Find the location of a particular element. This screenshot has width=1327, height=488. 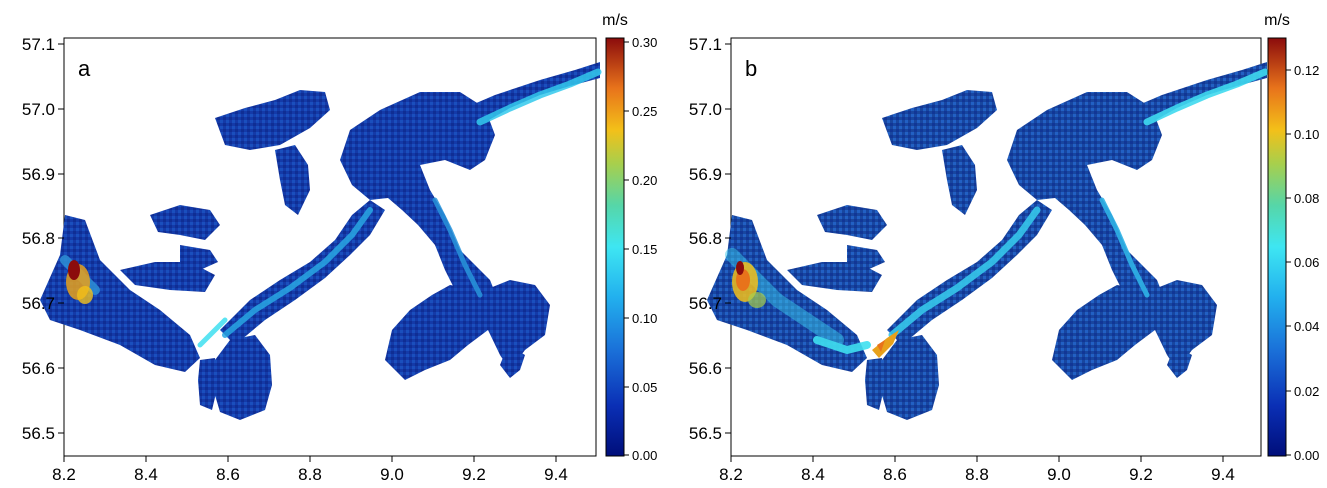

panel-a-label: a is located at coordinates (84, 68).